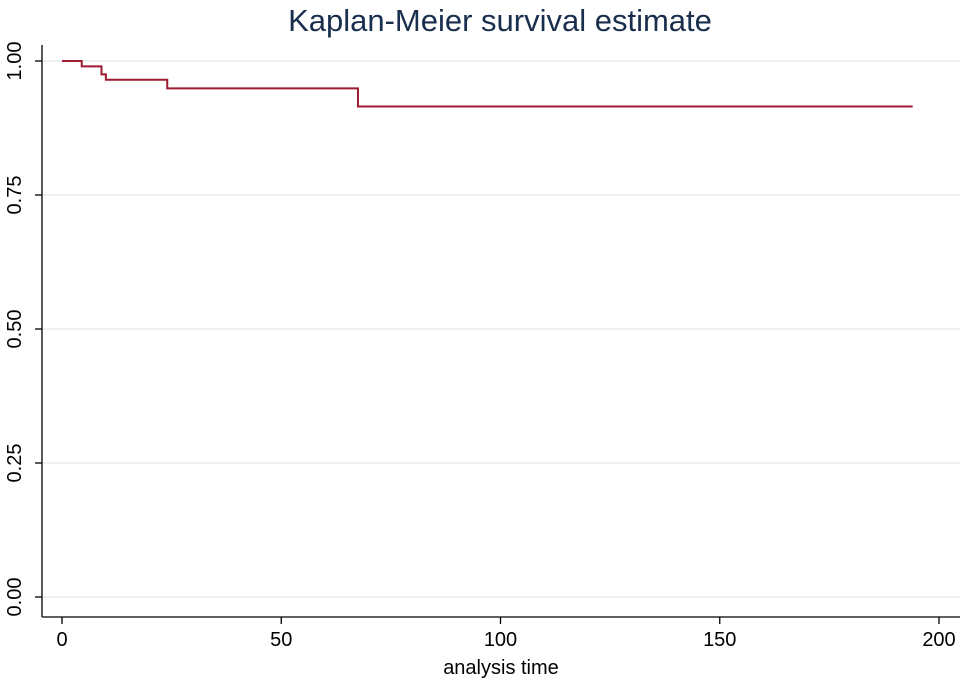  I want to click on x-tick-label-2: 100, so click(500, 640).